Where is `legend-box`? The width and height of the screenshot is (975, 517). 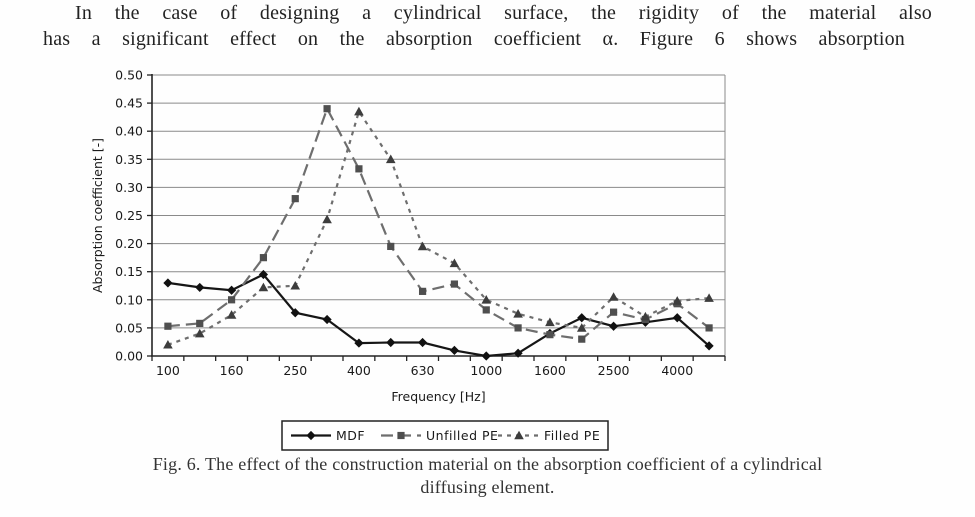
legend-box is located at coordinates (445, 435).